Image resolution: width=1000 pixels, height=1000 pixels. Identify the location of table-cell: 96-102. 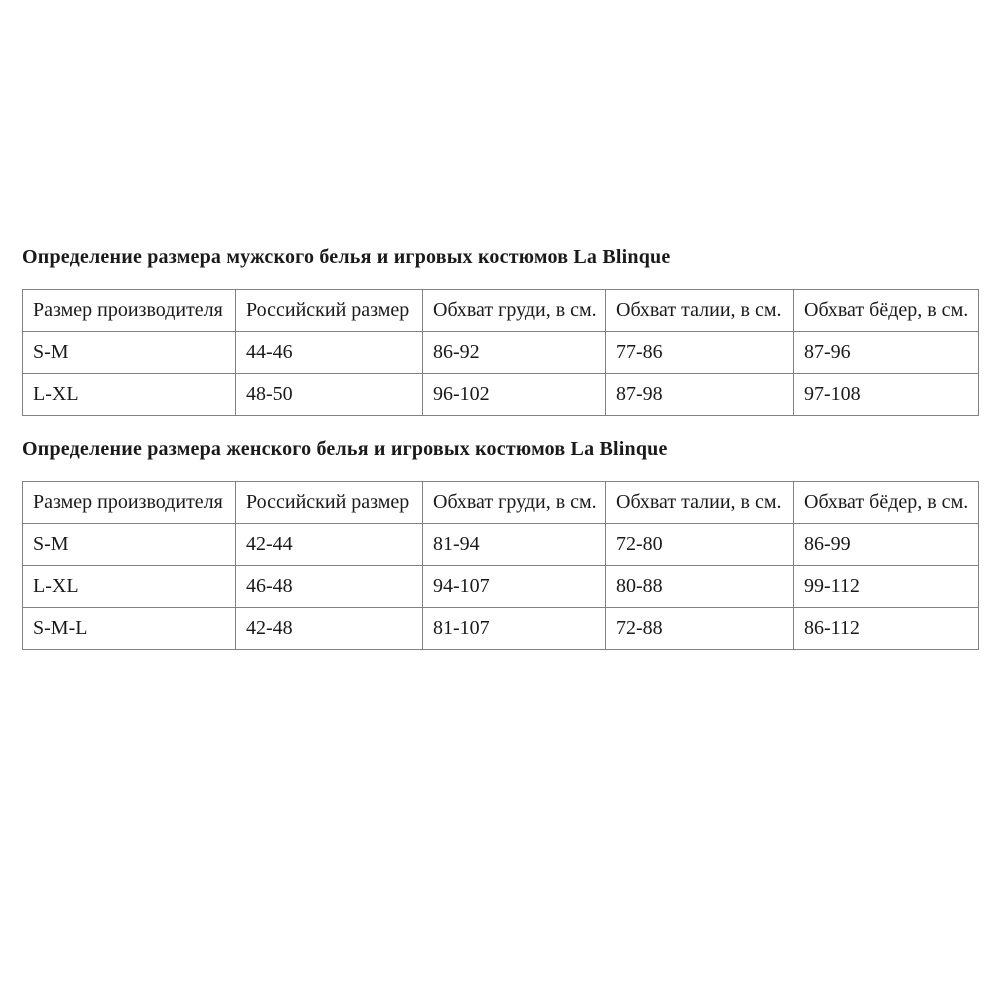
(514, 394).